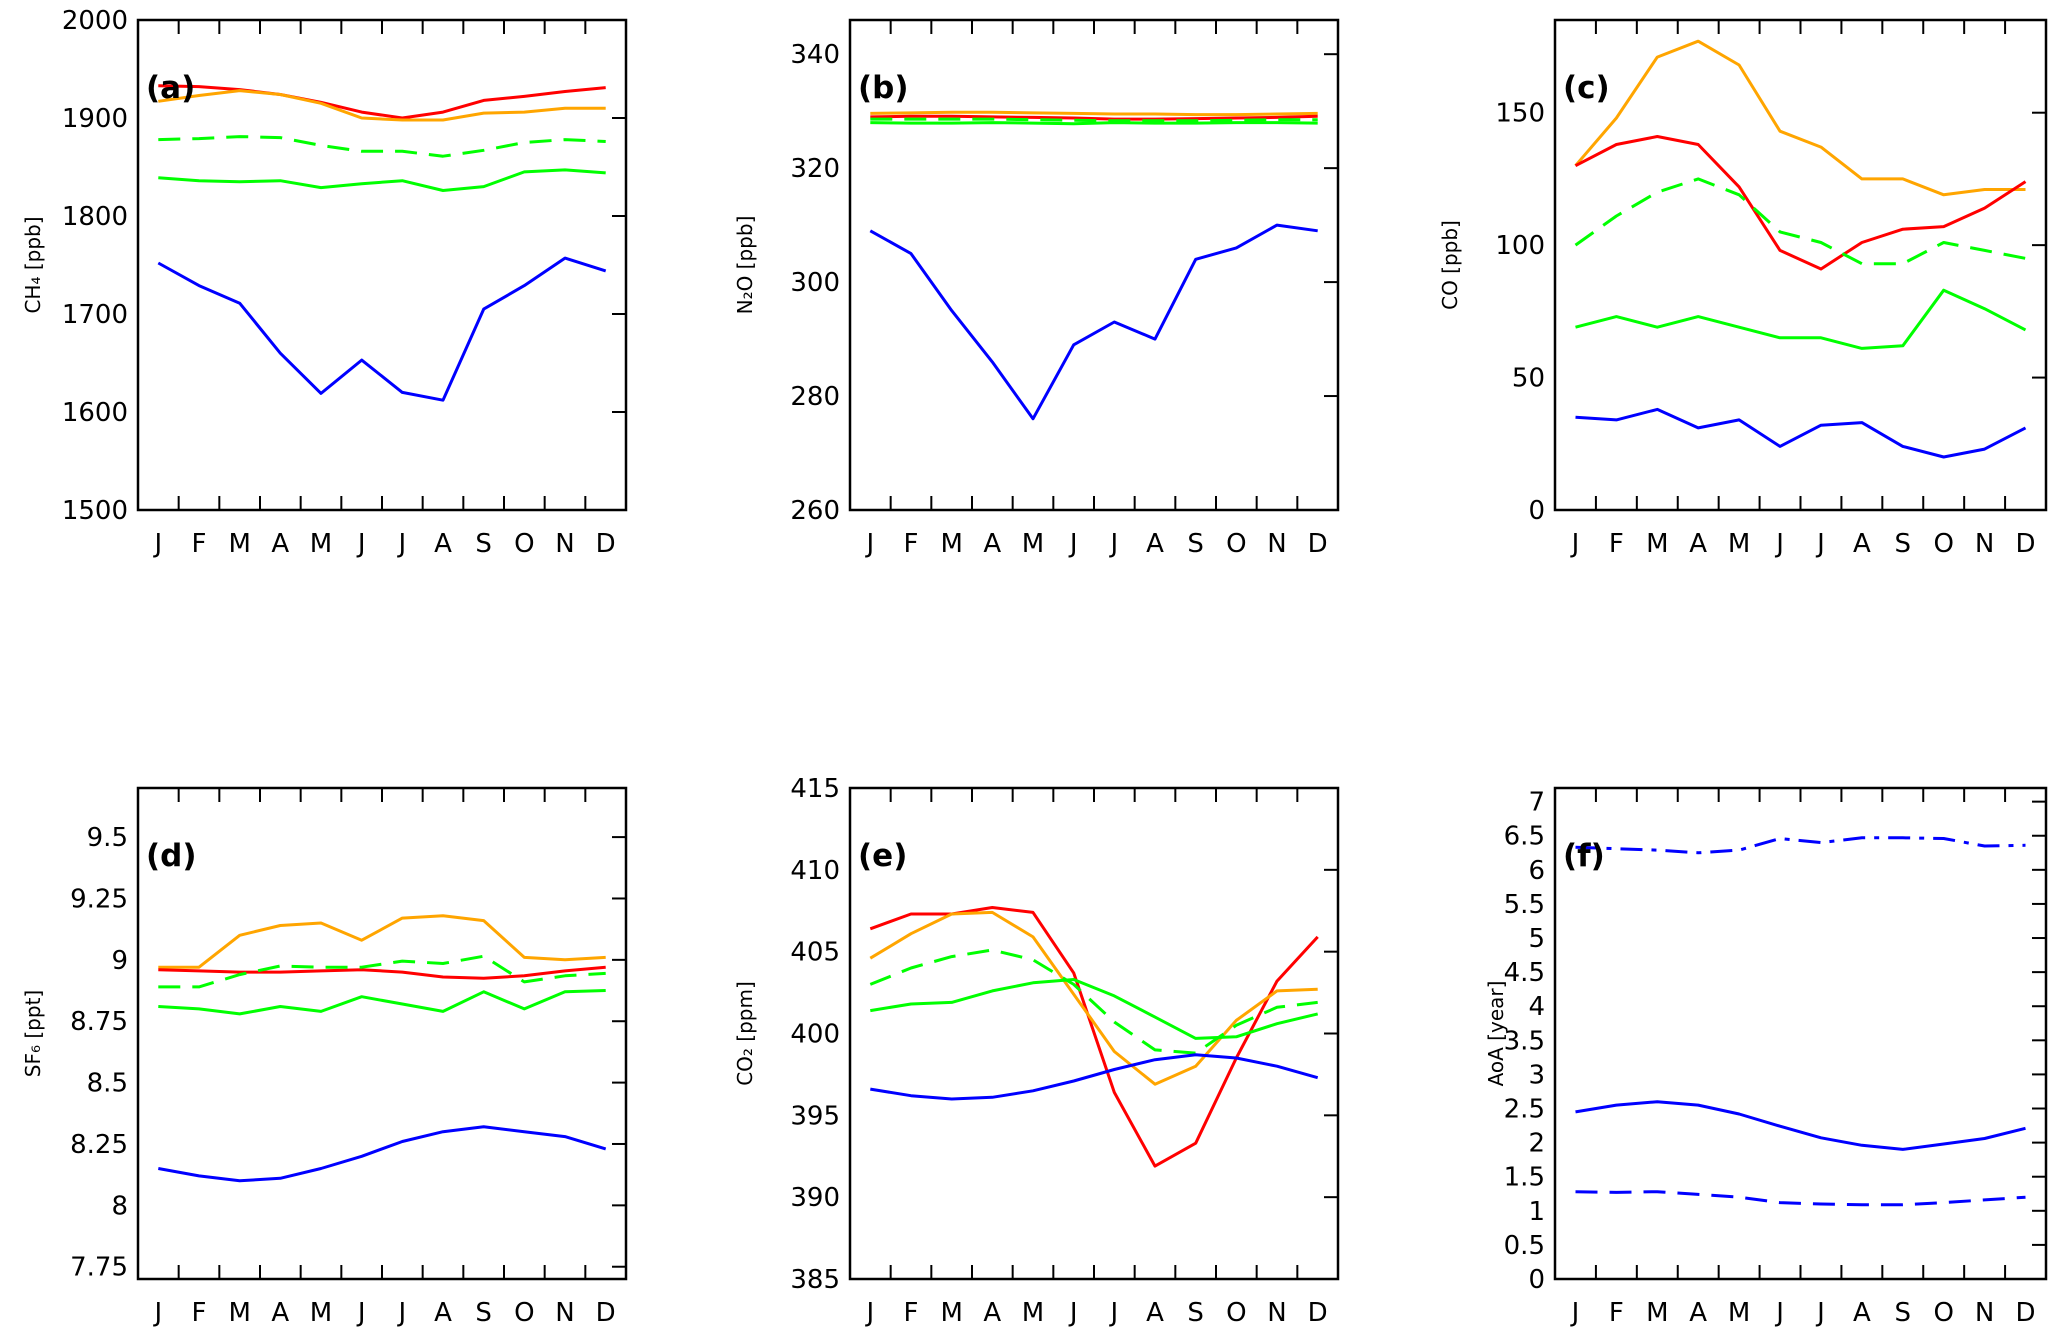 This screenshot has width=2067, height=1341. Describe the element at coordinates (1524, 1110) in the screenshot. I see `y-tick-label: 2.5` at that location.